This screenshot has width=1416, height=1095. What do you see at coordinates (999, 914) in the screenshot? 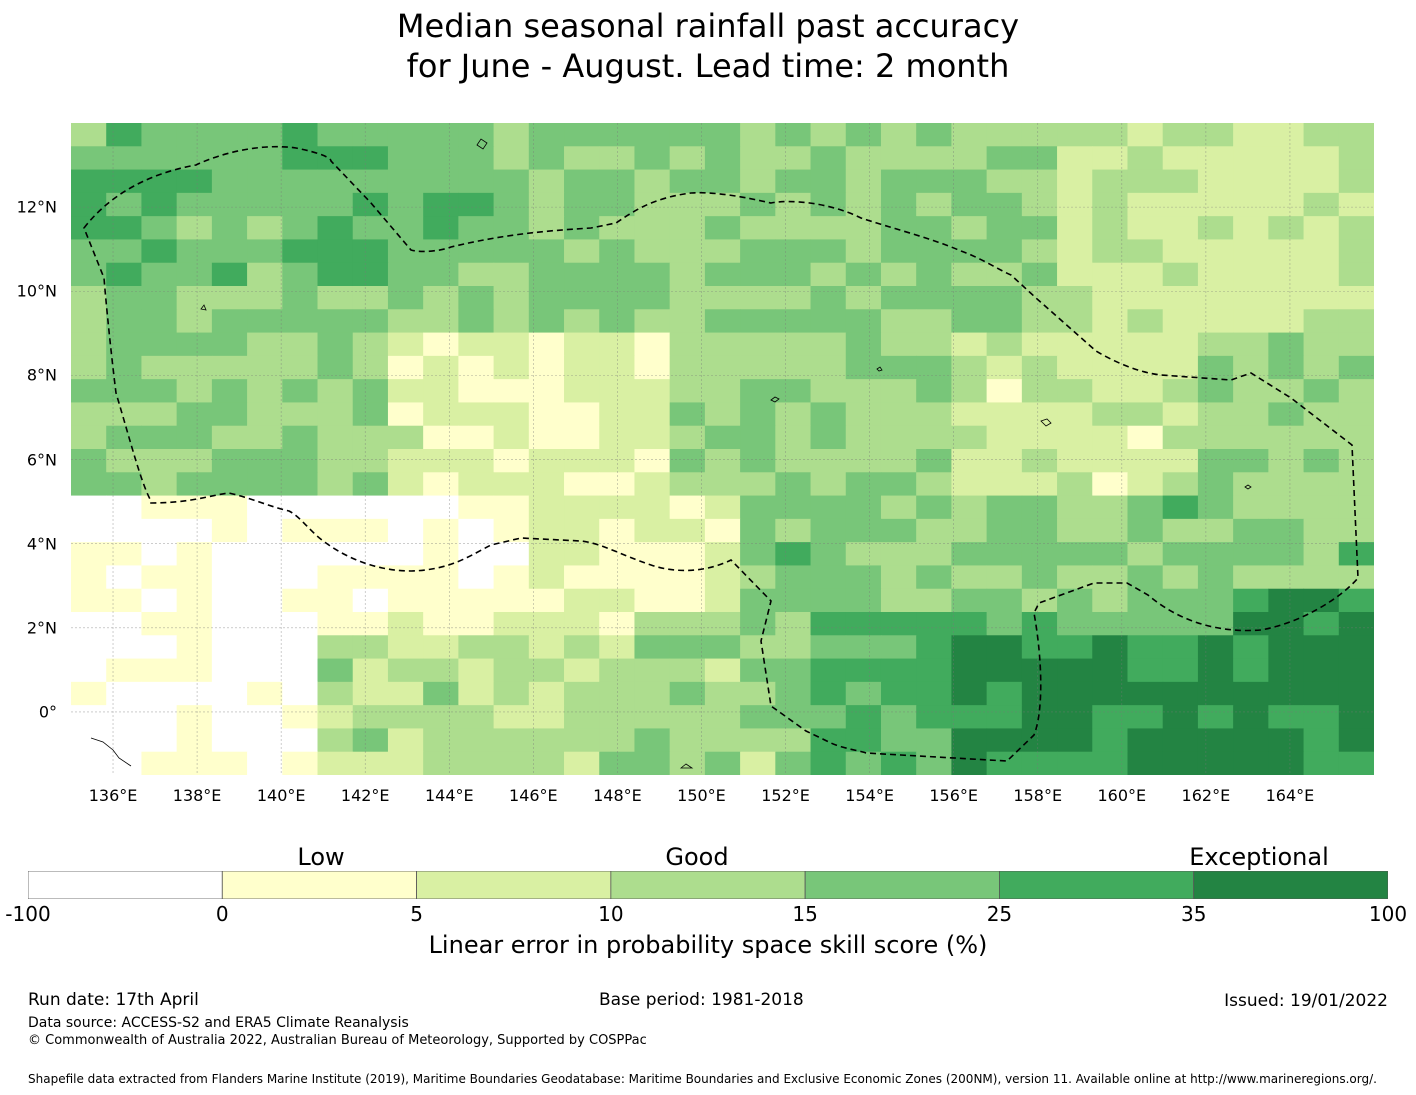
I see `colorbar-tick-label: 25` at bounding box center [999, 914].